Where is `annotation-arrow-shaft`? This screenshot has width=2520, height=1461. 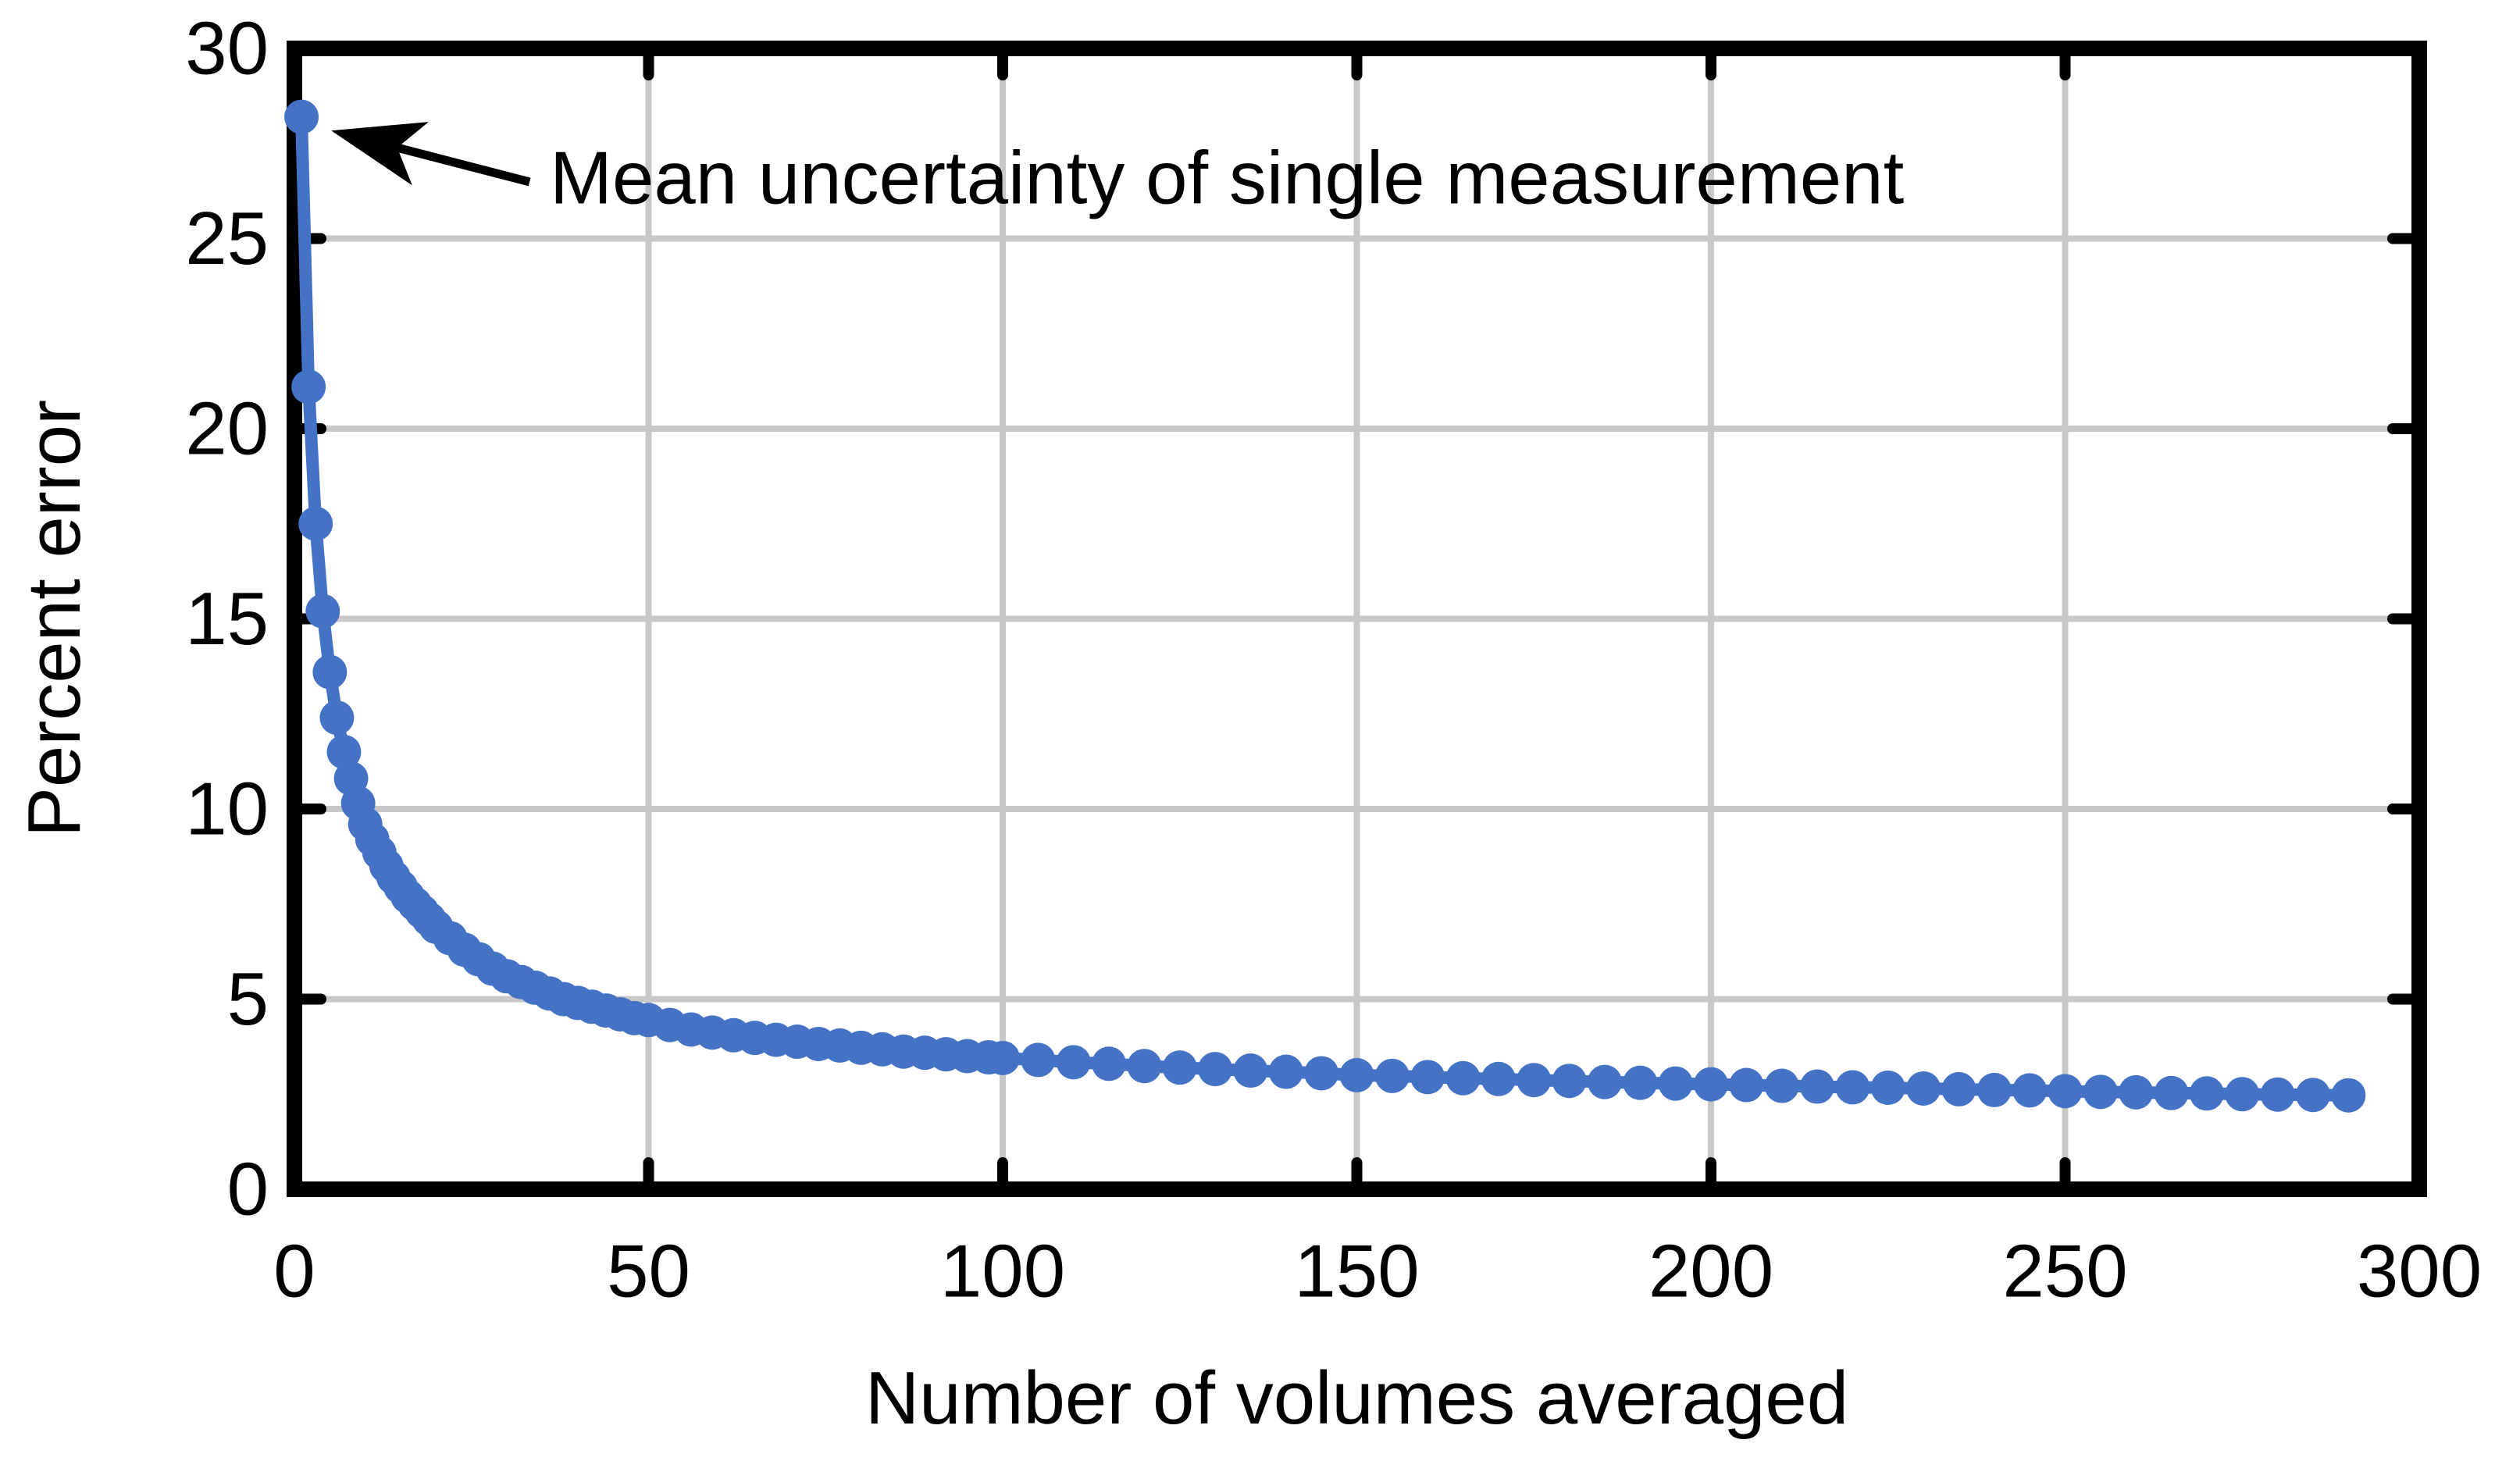
annotation-arrow-shaft is located at coordinates (463, 165).